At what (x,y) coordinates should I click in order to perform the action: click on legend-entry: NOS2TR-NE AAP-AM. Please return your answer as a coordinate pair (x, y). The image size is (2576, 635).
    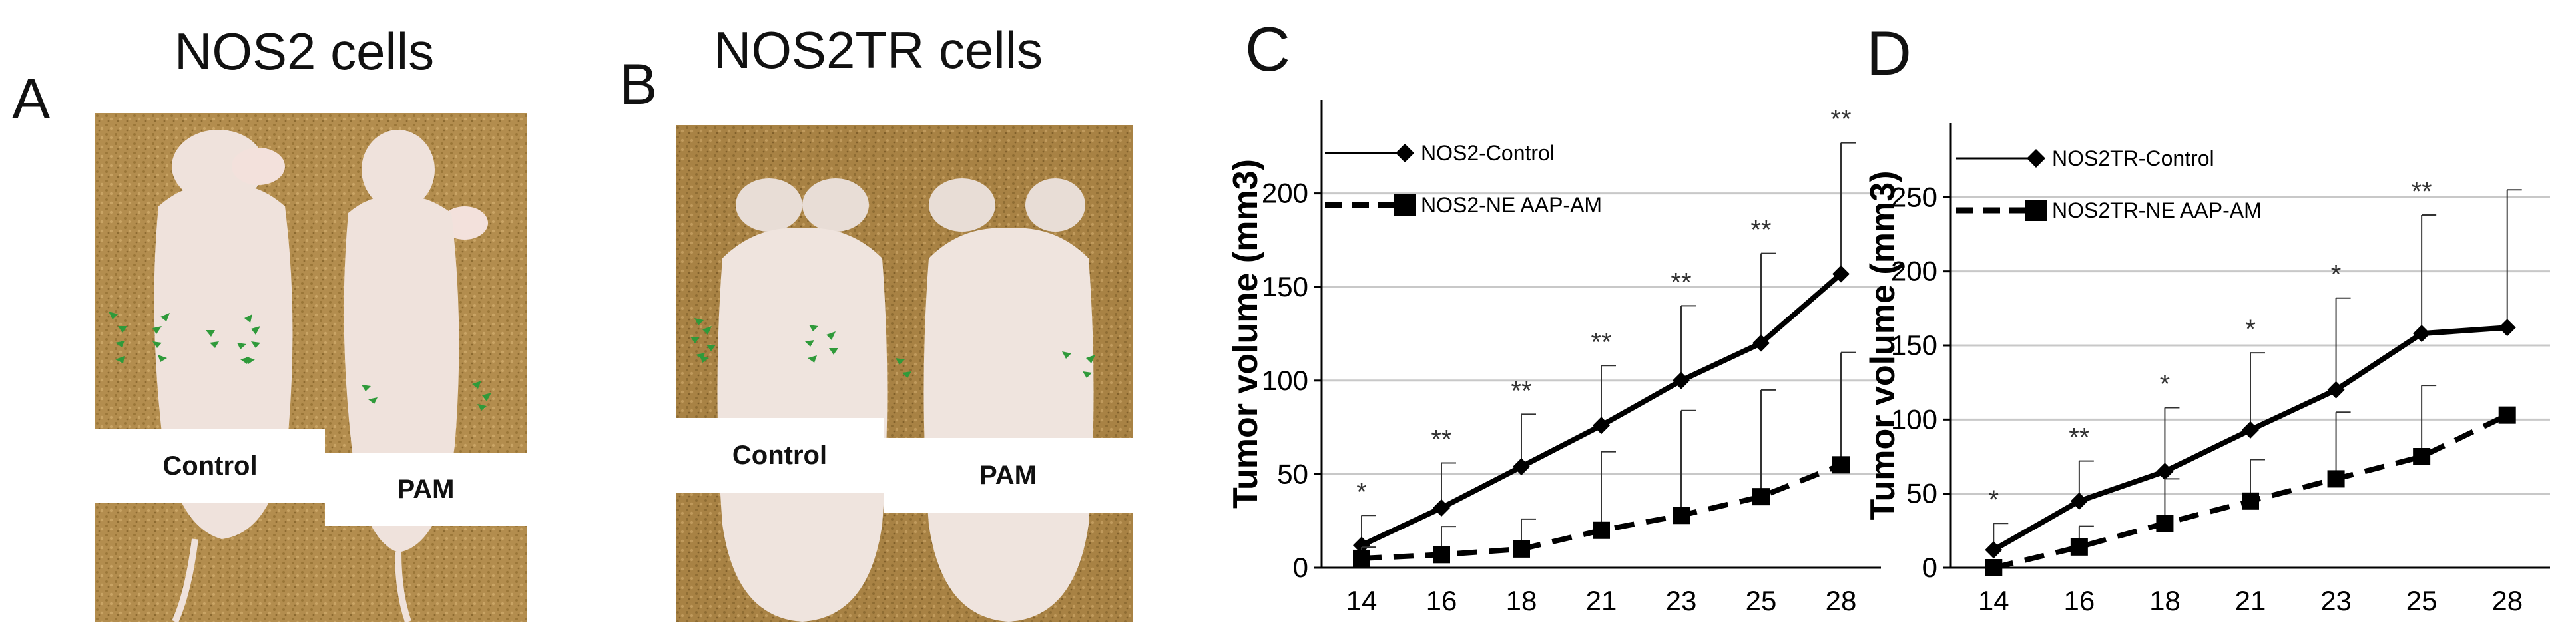
    Looking at the image, I should click on (2157, 210).